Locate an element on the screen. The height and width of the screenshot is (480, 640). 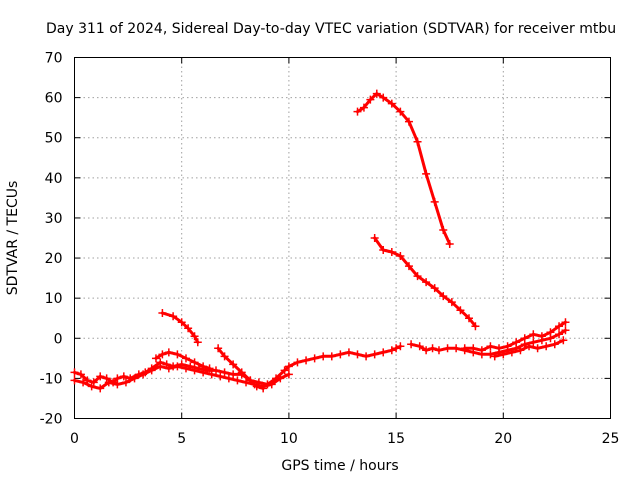
y-tick-label: -20 is located at coordinates (51, 420).